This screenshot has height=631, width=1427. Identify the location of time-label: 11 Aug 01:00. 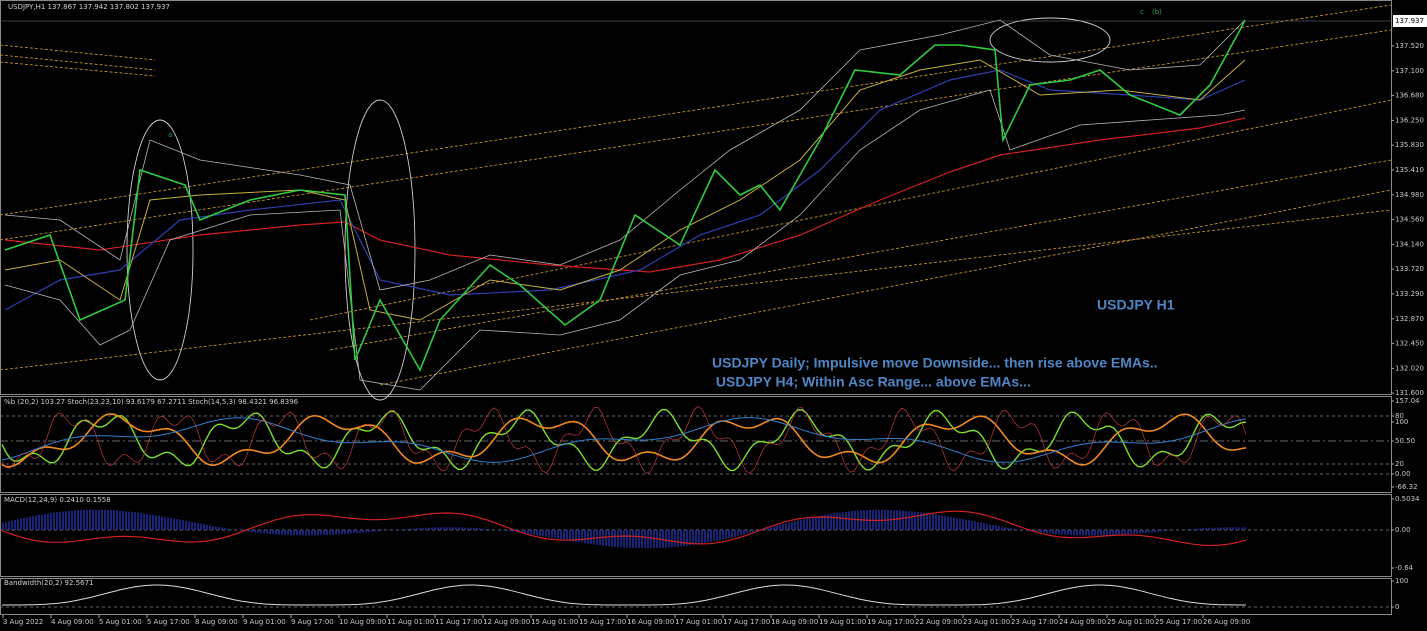
(410, 622).